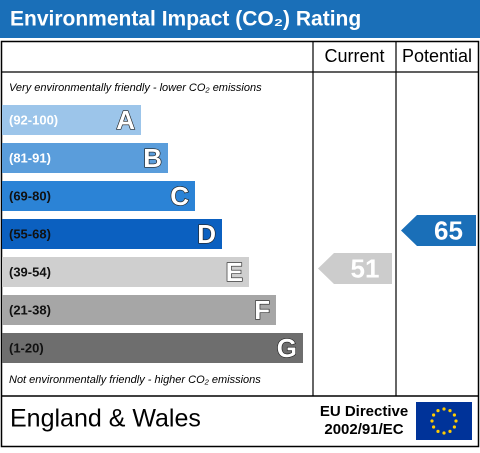  What do you see at coordinates (287, 348) in the screenshot?
I see `band-letter: G` at bounding box center [287, 348].